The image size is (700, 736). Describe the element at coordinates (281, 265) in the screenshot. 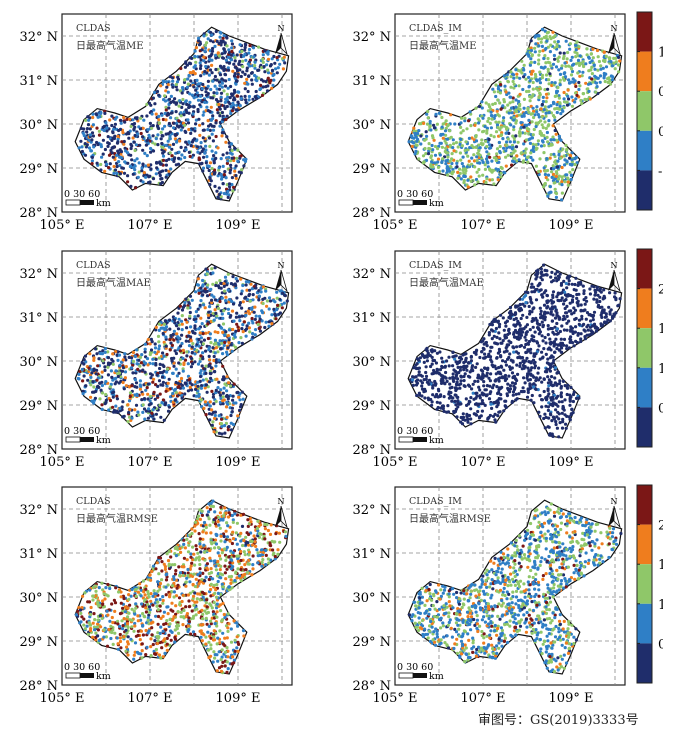

I see `north-label: N` at that location.